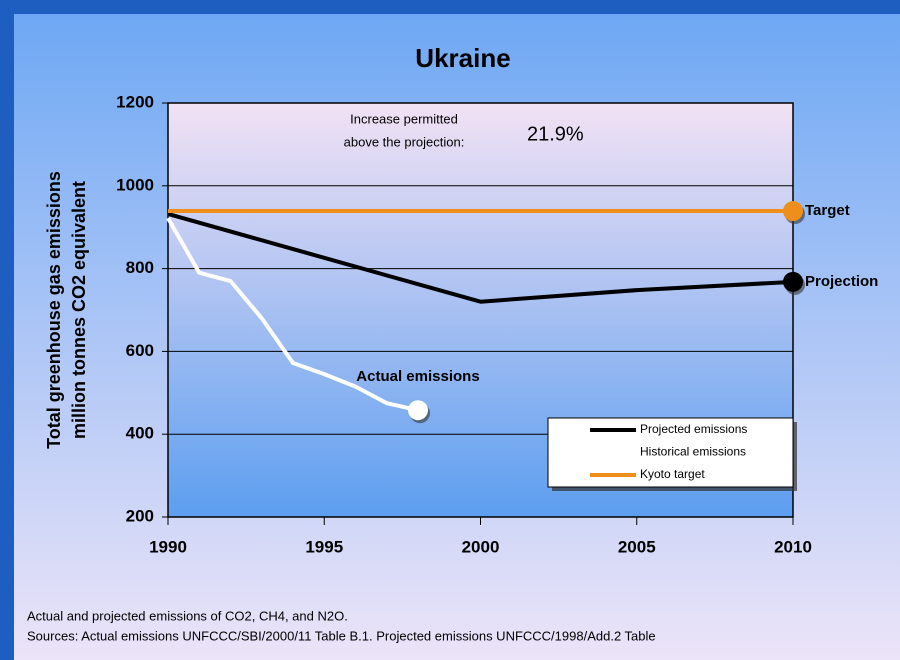 Image resolution: width=900 pixels, height=660 pixels. Describe the element at coordinates (54, 310) in the screenshot. I see `y-axis-label: Total greenhouse gas emissions` at that location.